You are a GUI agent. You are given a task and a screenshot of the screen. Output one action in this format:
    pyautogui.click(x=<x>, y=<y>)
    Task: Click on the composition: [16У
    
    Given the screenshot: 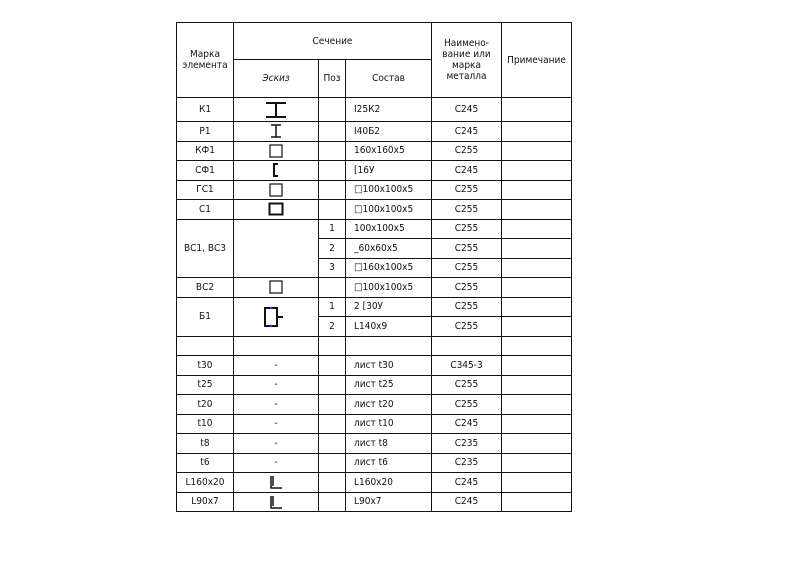 What is the action you would take?
    pyautogui.click(x=388, y=170)
    